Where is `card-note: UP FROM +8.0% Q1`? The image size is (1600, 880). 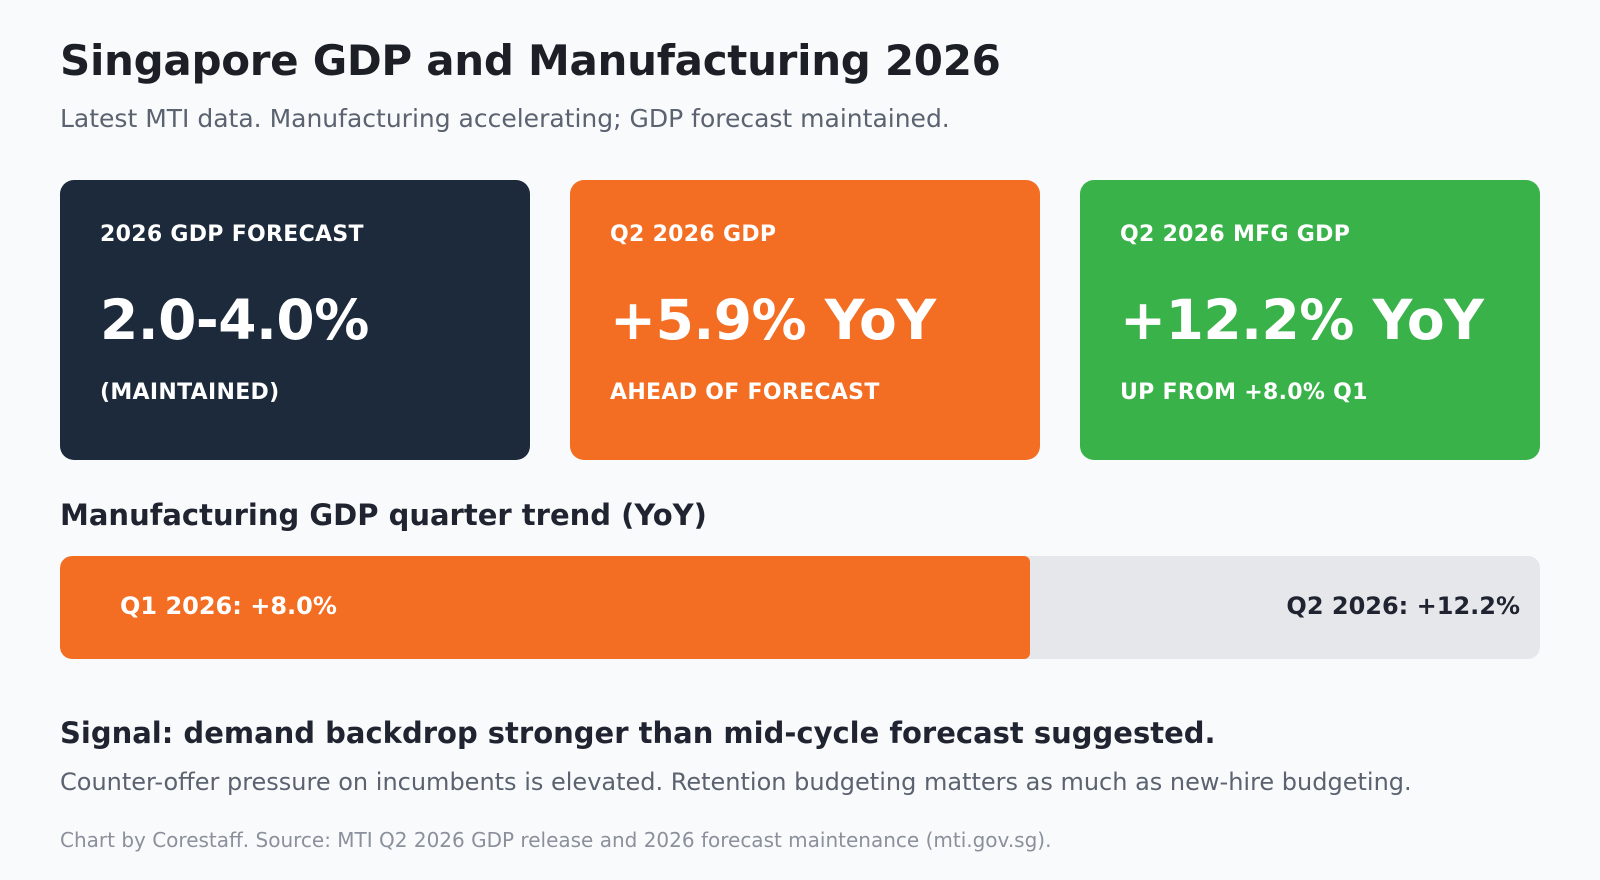 card-note: UP FROM +8.0% Q1 is located at coordinates (1244, 392).